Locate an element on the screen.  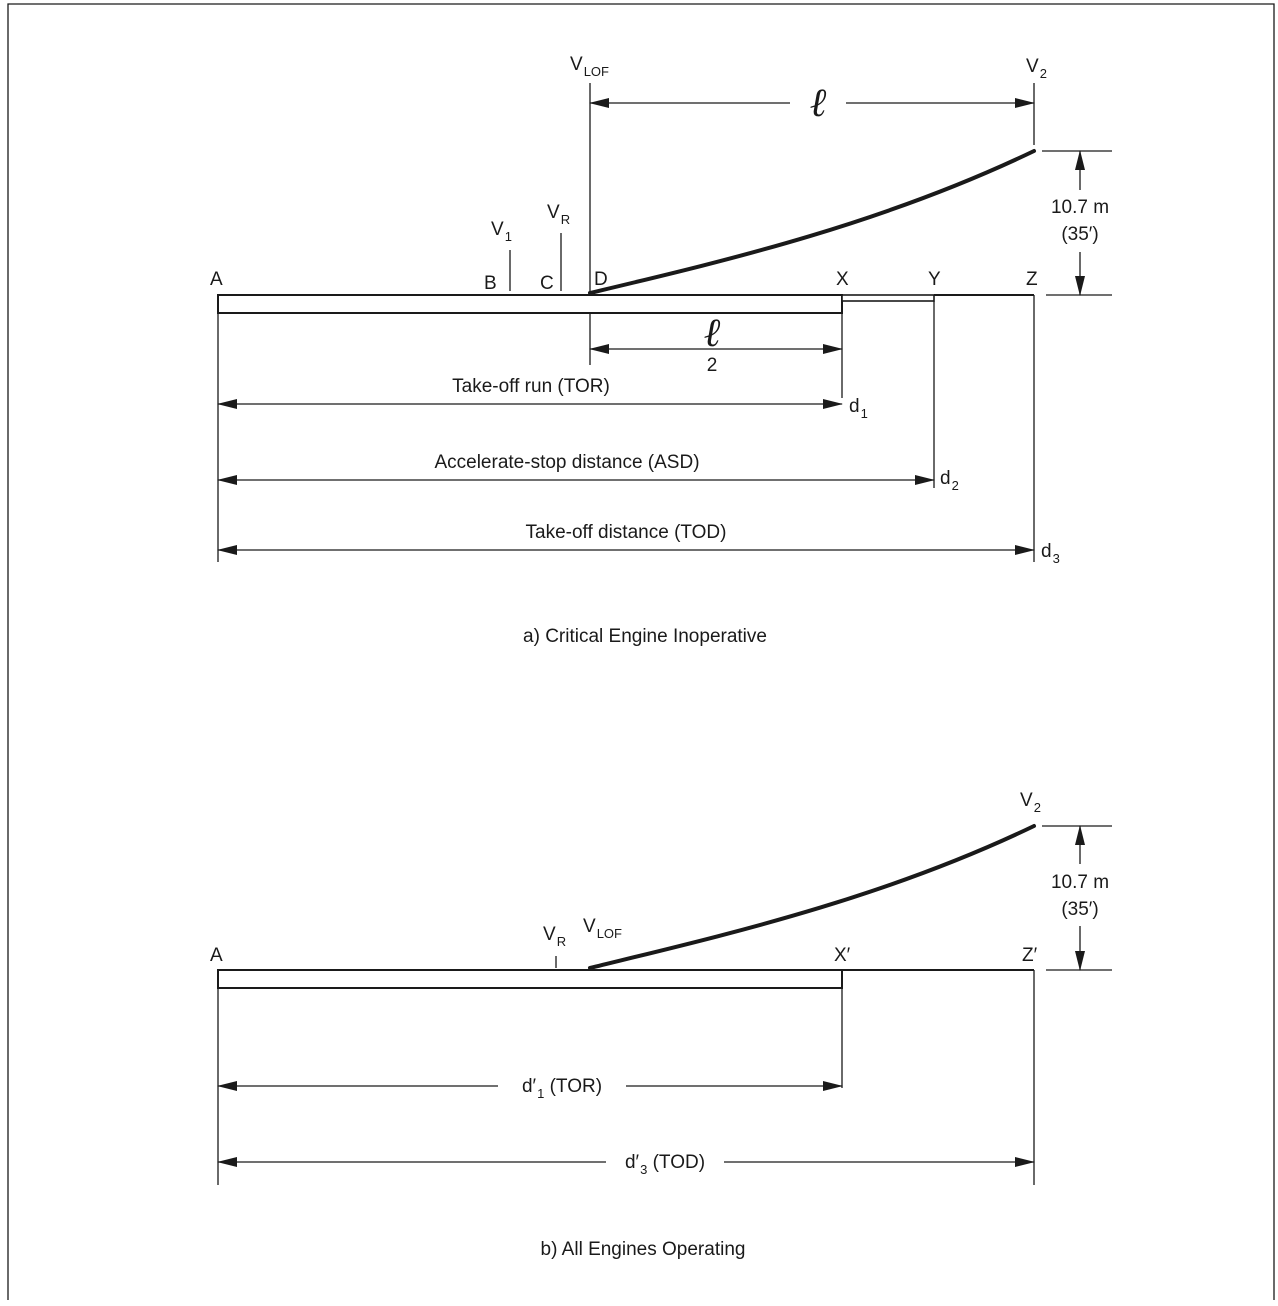
stopway is located at coordinates (888, 298).